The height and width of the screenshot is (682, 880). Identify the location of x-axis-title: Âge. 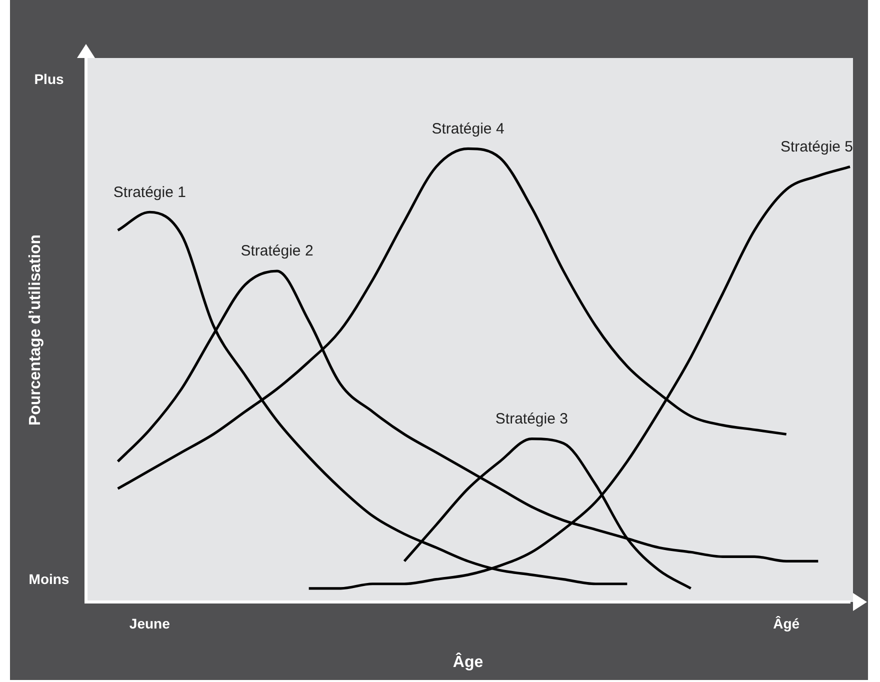
(468, 661).